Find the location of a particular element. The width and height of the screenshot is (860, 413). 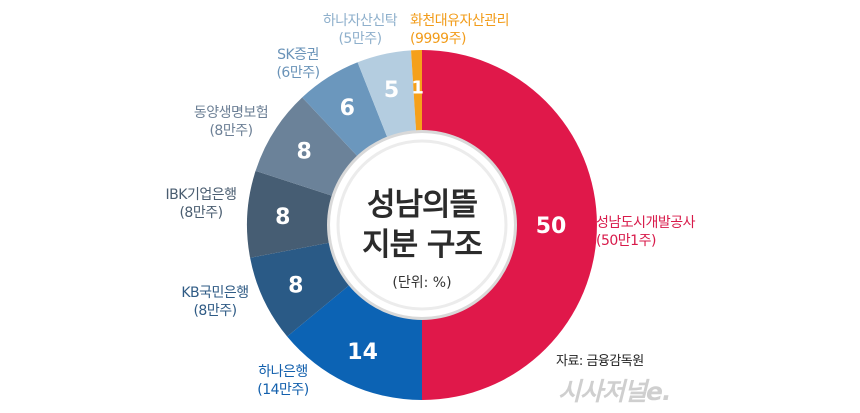

slice-value-label: 50 is located at coordinates (551, 226).